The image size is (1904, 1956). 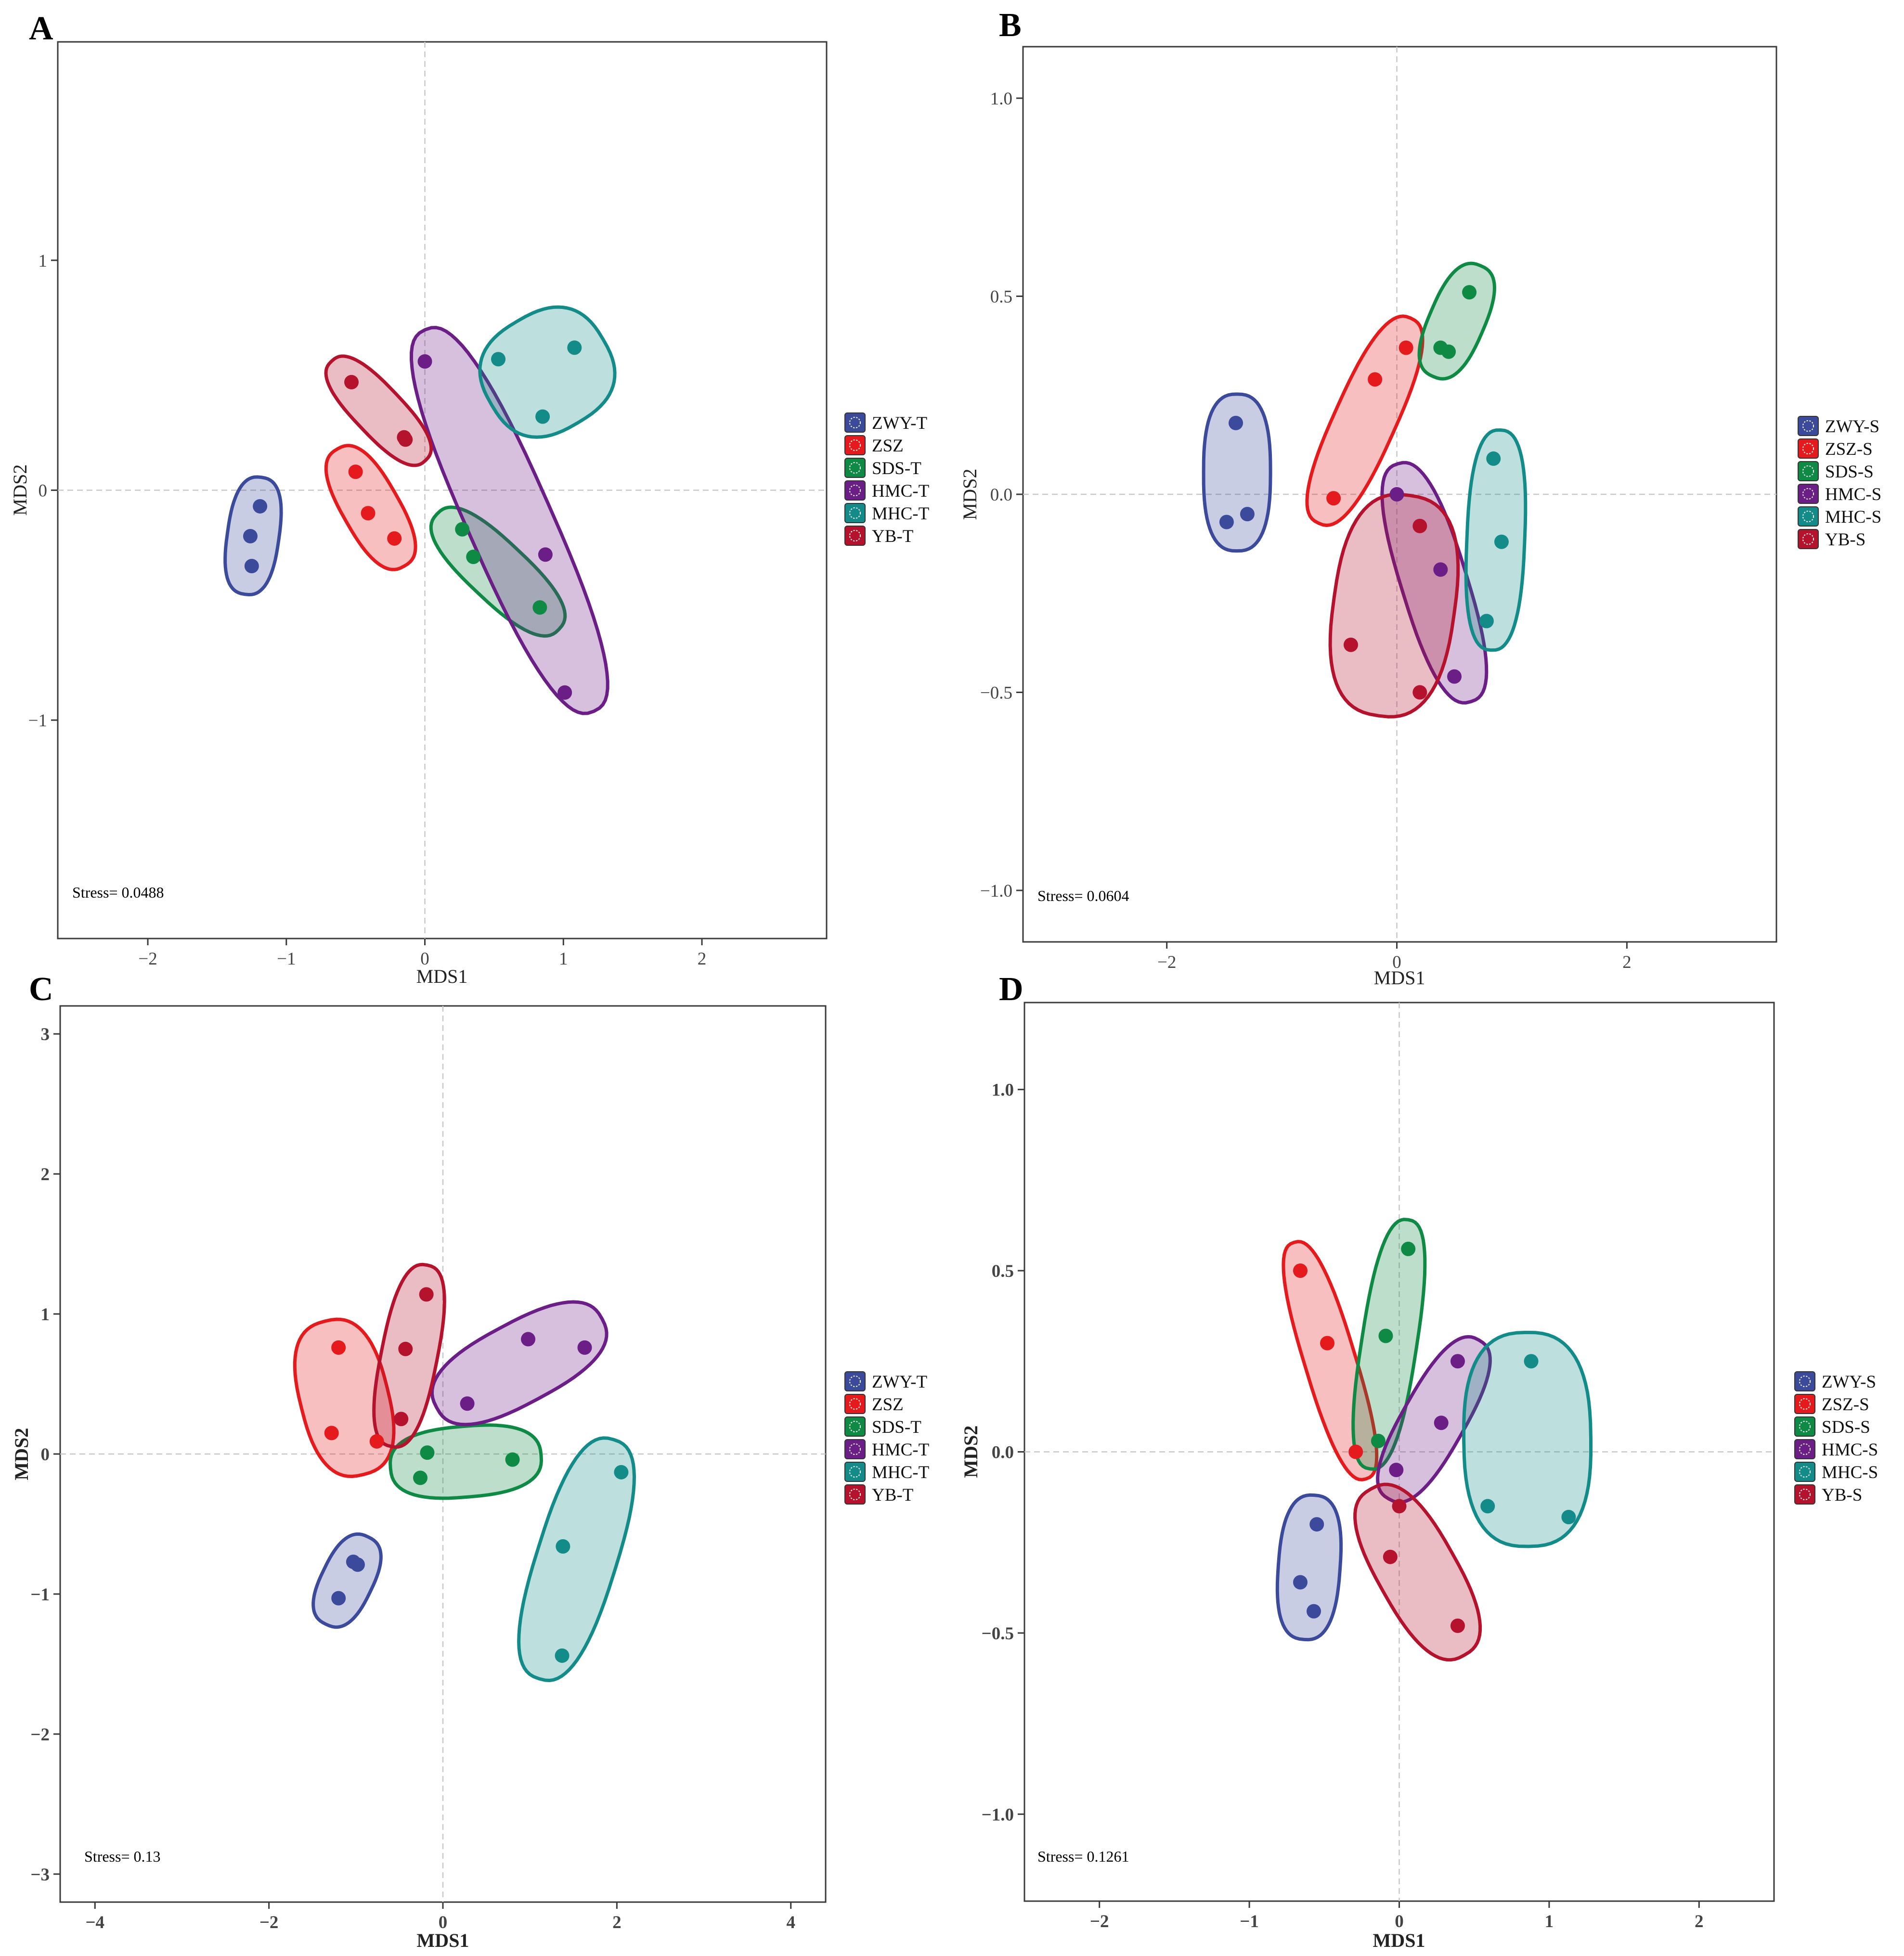 I want to click on x-tick-label: −4, so click(x=94, y=1922).